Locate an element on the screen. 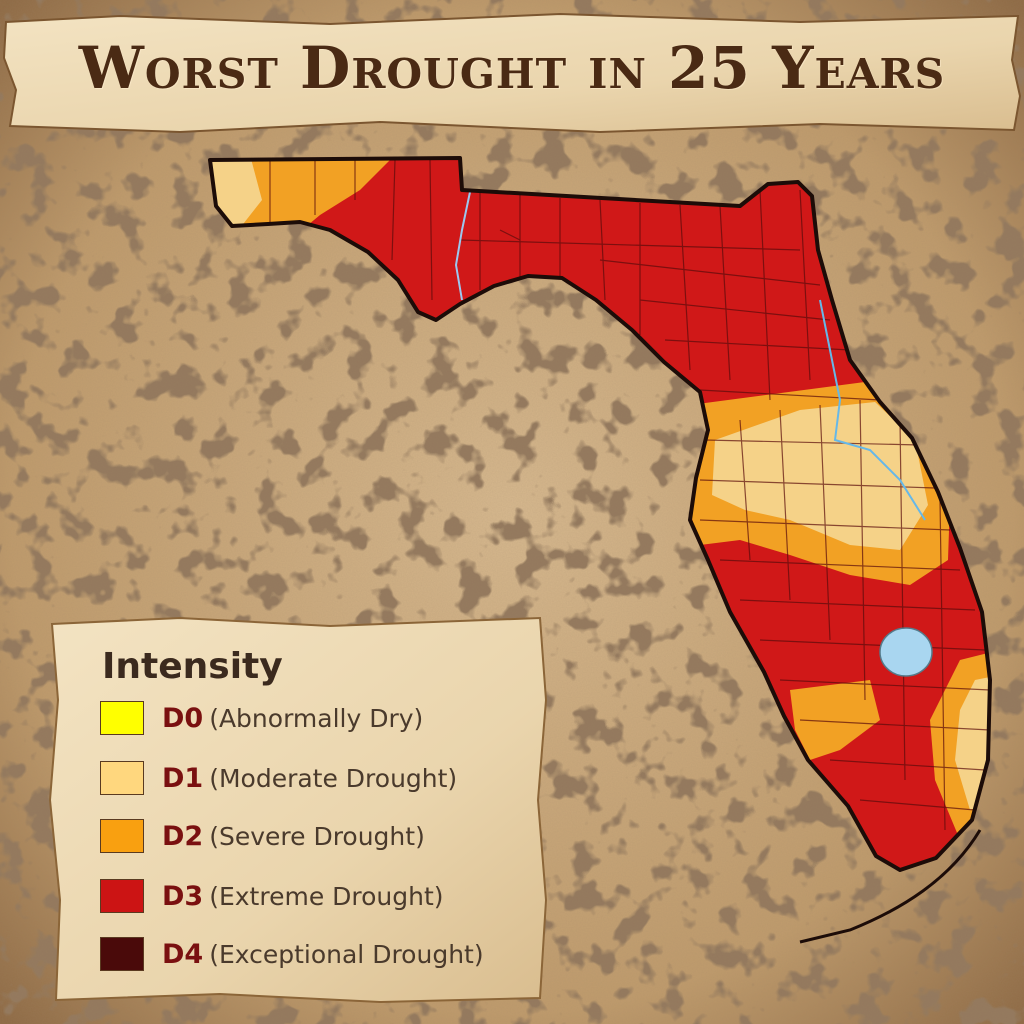 The width and height of the screenshot is (1024, 1024). legend-code-d2: D2 is located at coordinates (183, 836).